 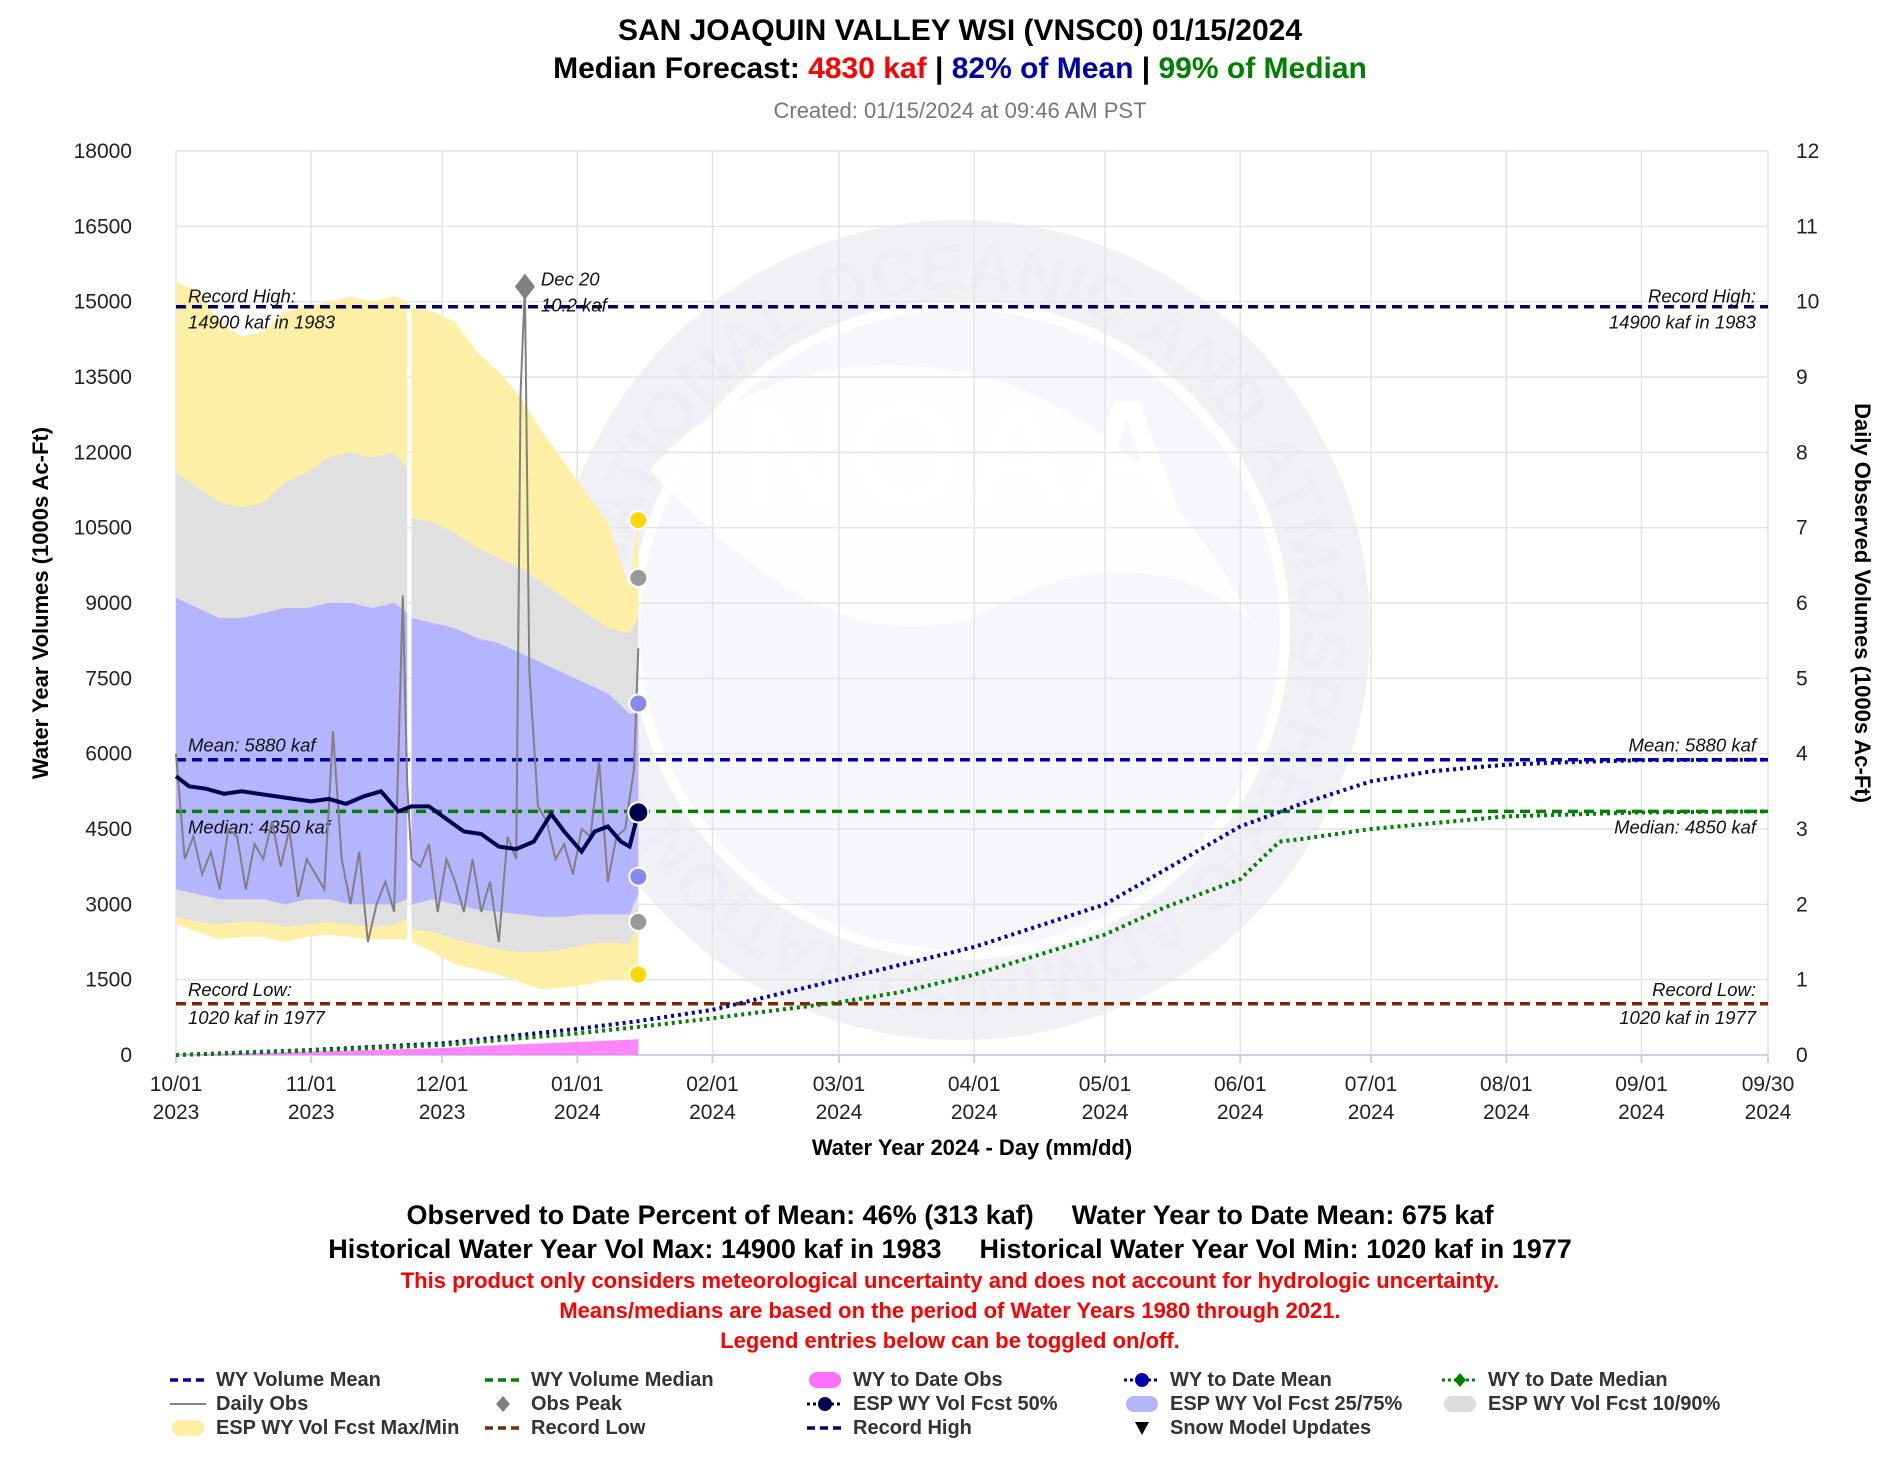 I want to click on x-tick-label: 09/01, so click(x=1641, y=1084).